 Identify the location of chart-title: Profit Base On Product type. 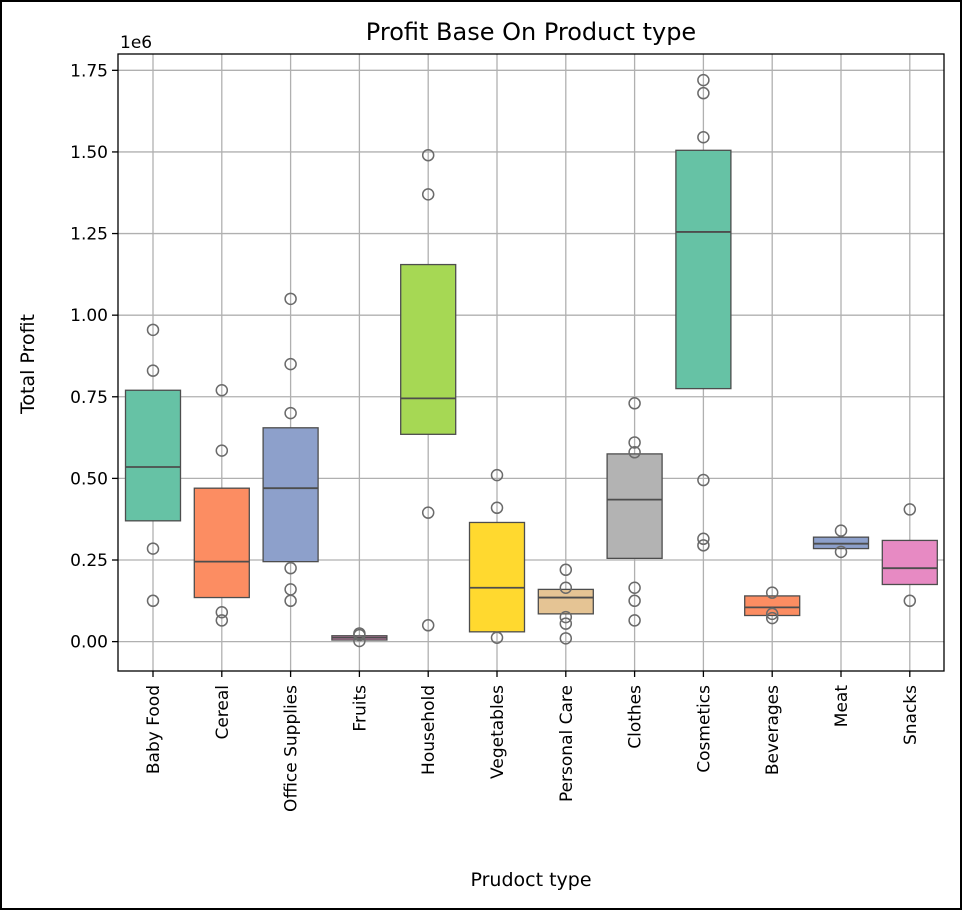
(531, 32).